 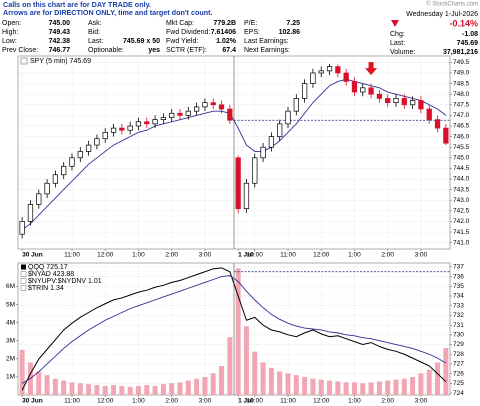 I want to click on summary-value: 745.69, so click(x=468, y=43).